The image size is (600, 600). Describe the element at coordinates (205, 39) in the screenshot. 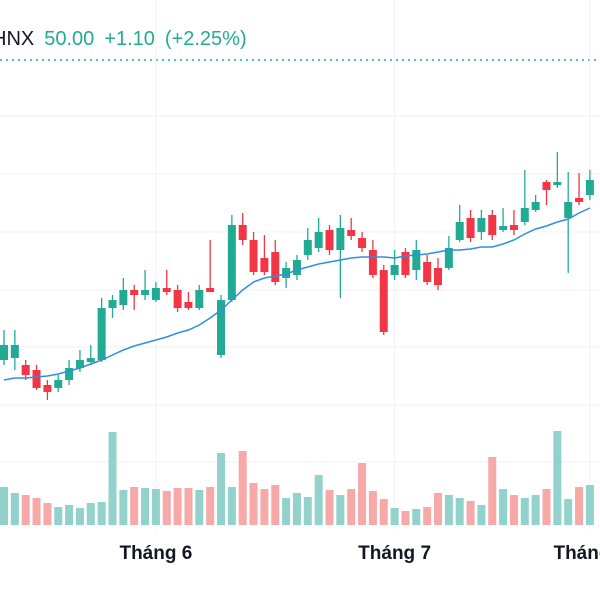

I see `change-percent: (+2.25%)` at that location.